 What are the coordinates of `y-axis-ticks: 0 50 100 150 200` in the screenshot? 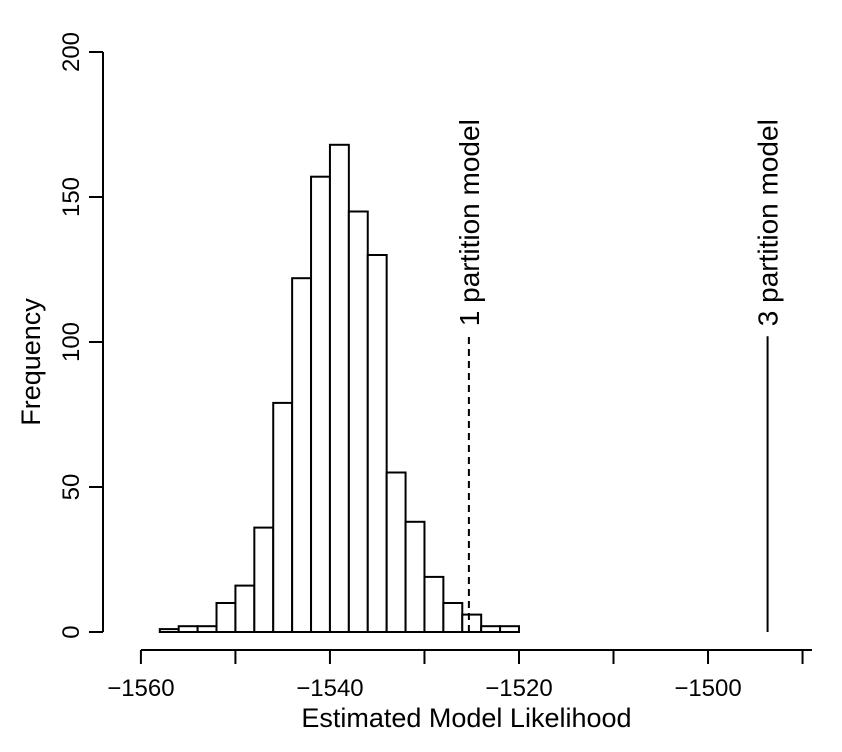 It's located at (80, 335).